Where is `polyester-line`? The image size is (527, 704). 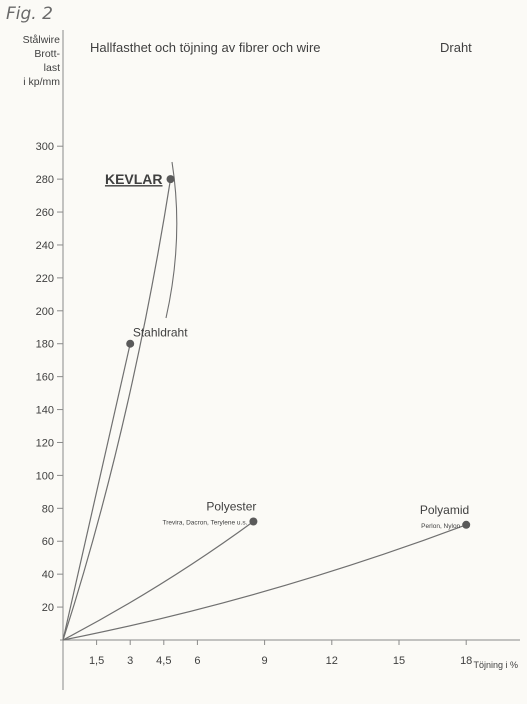
polyester-line is located at coordinates (158, 581).